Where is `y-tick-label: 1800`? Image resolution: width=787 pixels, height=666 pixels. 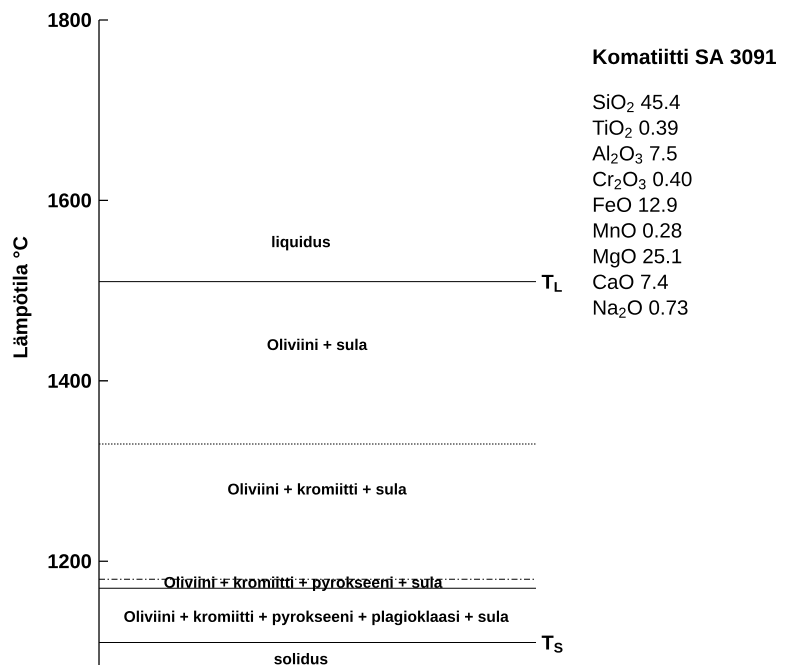
y-tick-label: 1800 is located at coordinates (69, 20).